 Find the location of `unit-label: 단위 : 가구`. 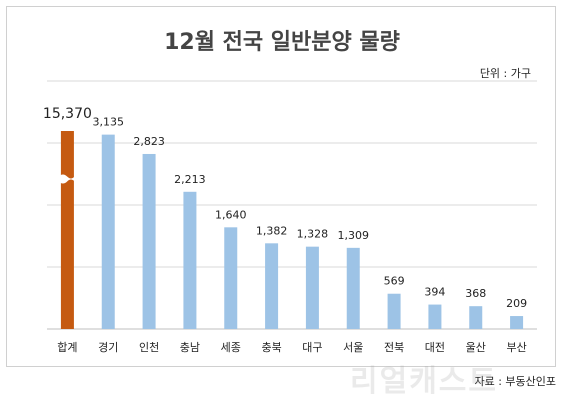

unit-label: 단위 : 가구 is located at coordinates (505, 73).